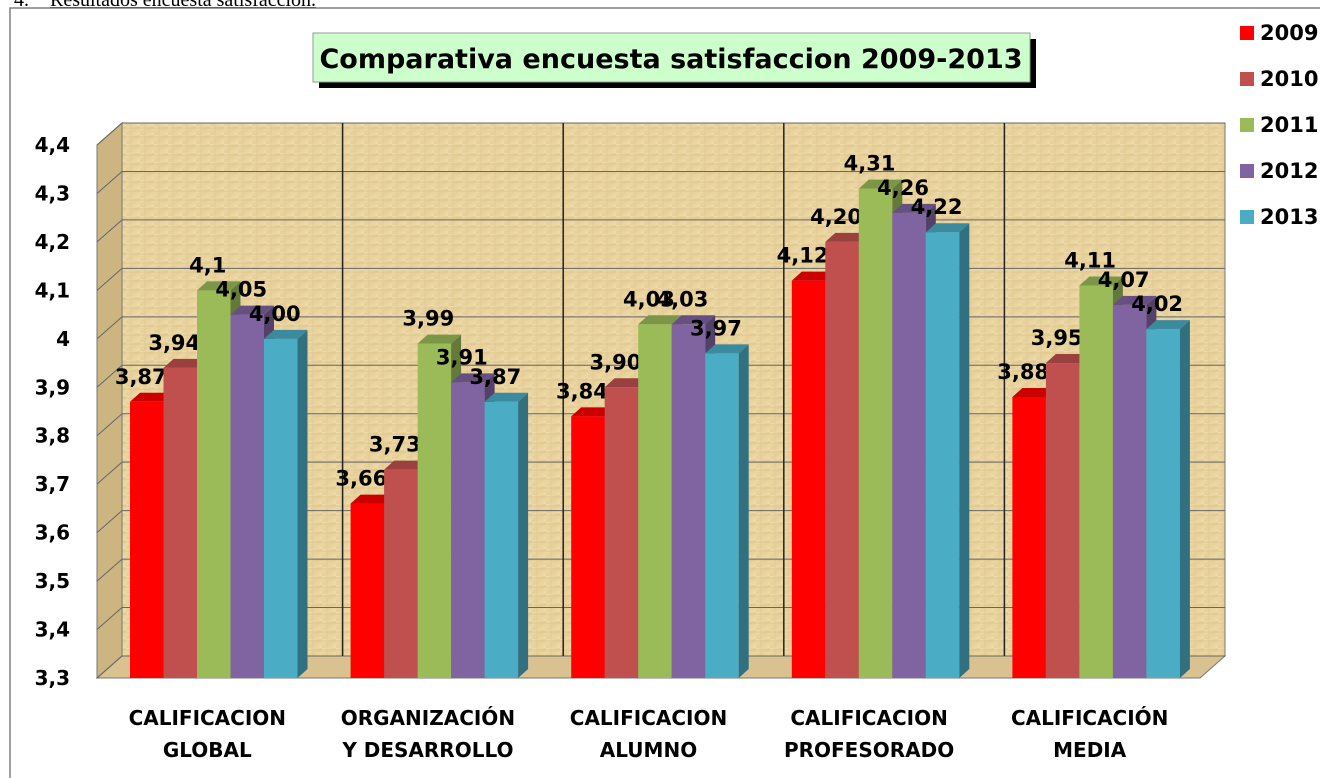  What do you see at coordinates (1057, 338) in the screenshot?
I see `value-label: 3,95` at bounding box center [1057, 338].